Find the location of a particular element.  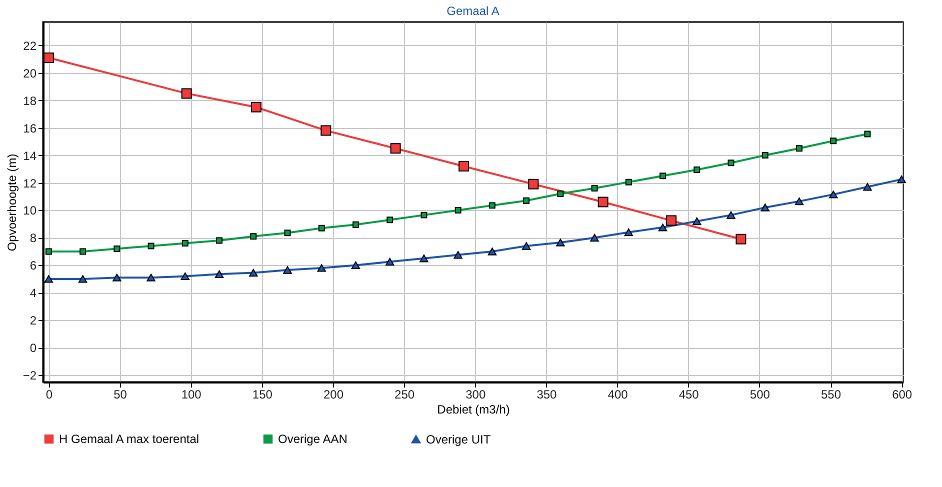

y-tick-label: 2 is located at coordinates (33, 321).